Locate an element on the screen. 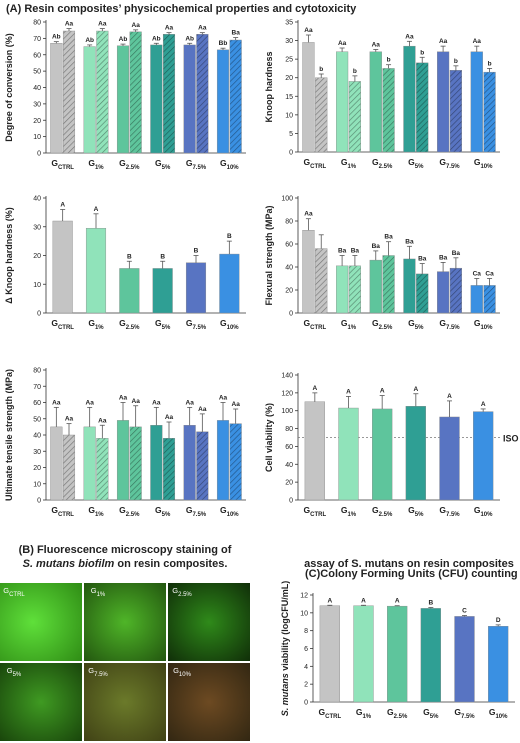  y-tick-label: 25 is located at coordinates (289, 60).